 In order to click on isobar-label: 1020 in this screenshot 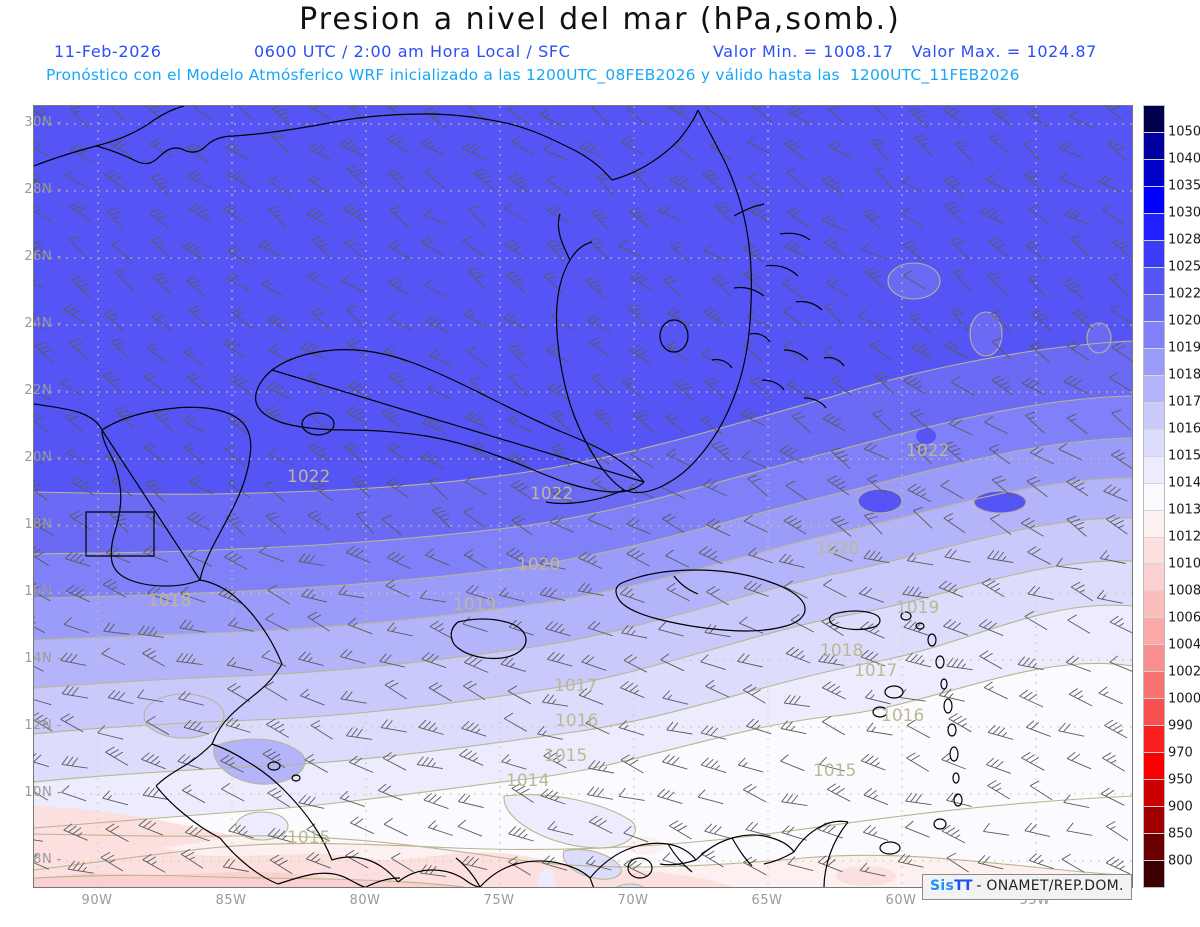, I will do `click(837, 549)`.